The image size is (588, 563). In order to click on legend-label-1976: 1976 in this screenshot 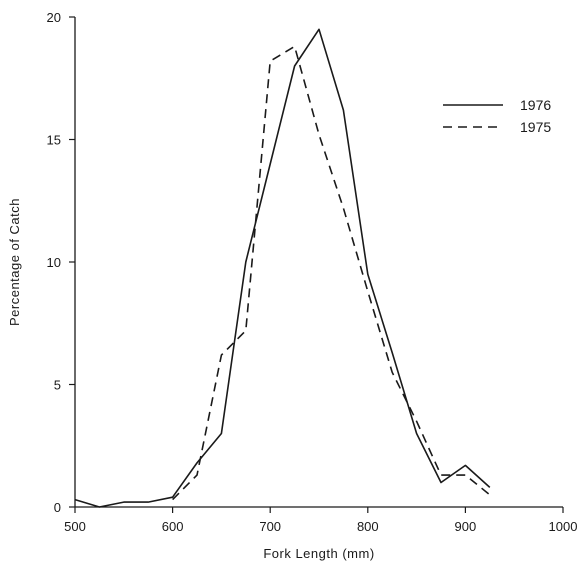, I will do `click(535, 105)`.